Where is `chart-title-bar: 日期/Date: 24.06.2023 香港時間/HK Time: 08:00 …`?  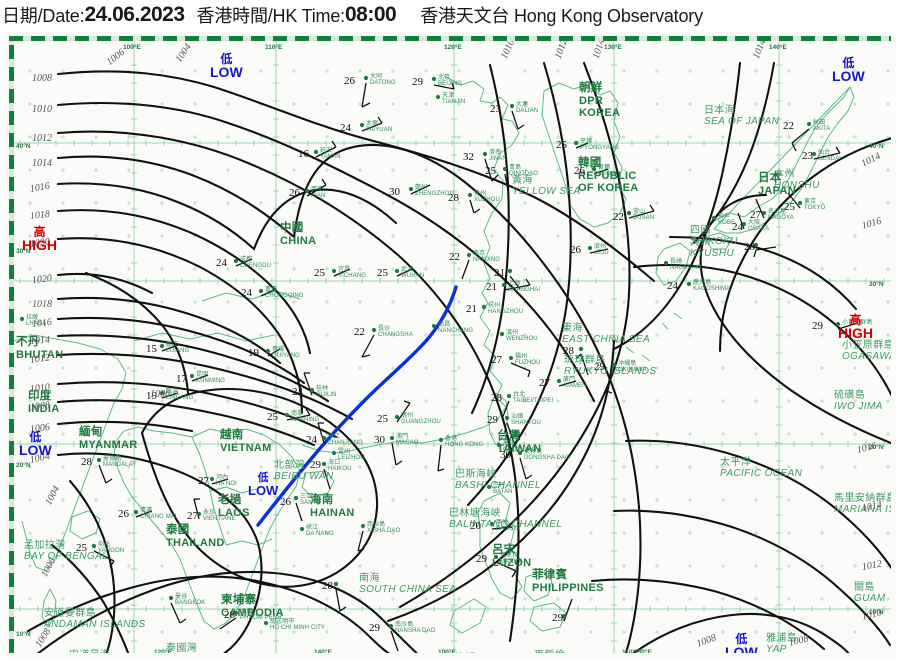
chart-title-bar: 日期/Date: 24.06.2023 香港時間/HK Time: 08:00 … is located at coordinates (450, 15).